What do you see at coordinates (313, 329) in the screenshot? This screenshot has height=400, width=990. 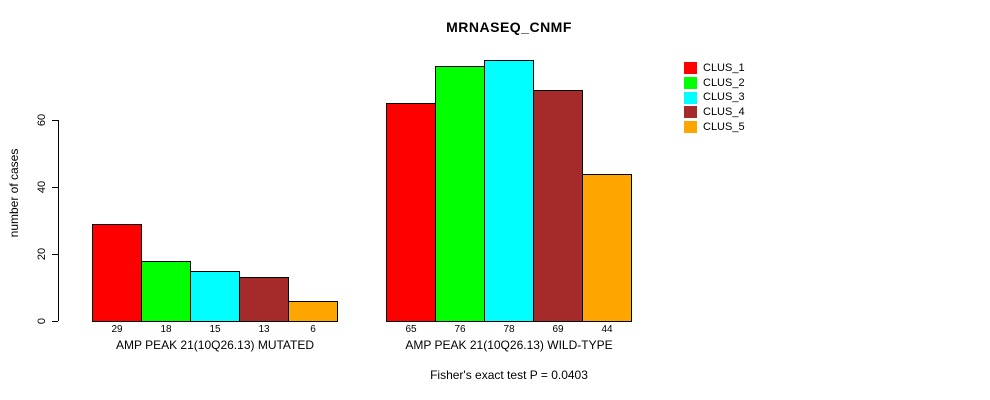 I see `bar-value-label: 6` at bounding box center [313, 329].